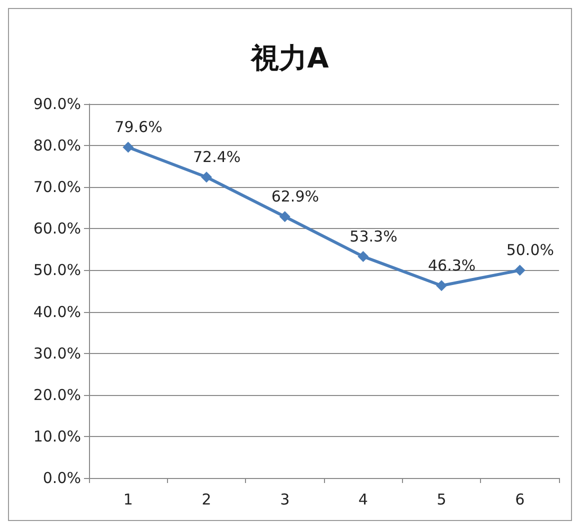 Image resolution: width=580 pixels, height=527 pixels. What do you see at coordinates (285, 499) in the screenshot?
I see `x-tick-label: 3` at bounding box center [285, 499].